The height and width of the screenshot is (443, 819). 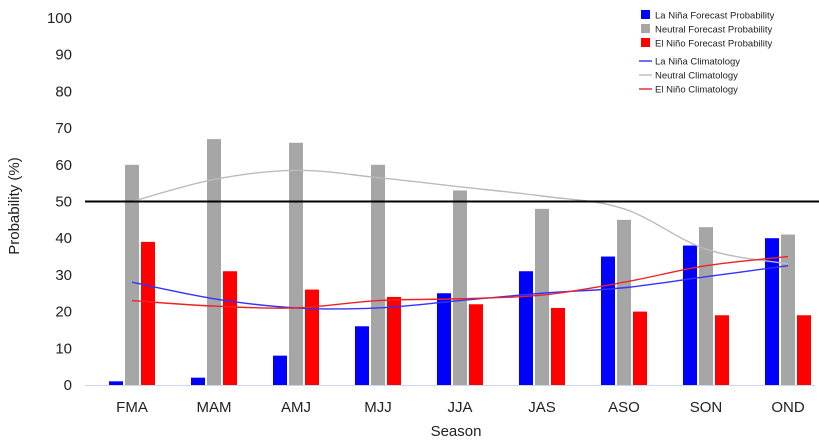 I want to click on x-tick-label: FMA, so click(x=132, y=407).